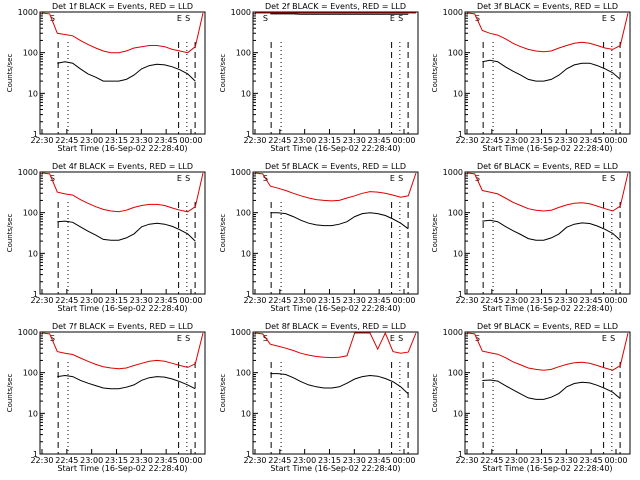 The image size is (640, 480). I want to click on chart-title: Det 1f BLACK = Events, RED = LLD, so click(122, 6).